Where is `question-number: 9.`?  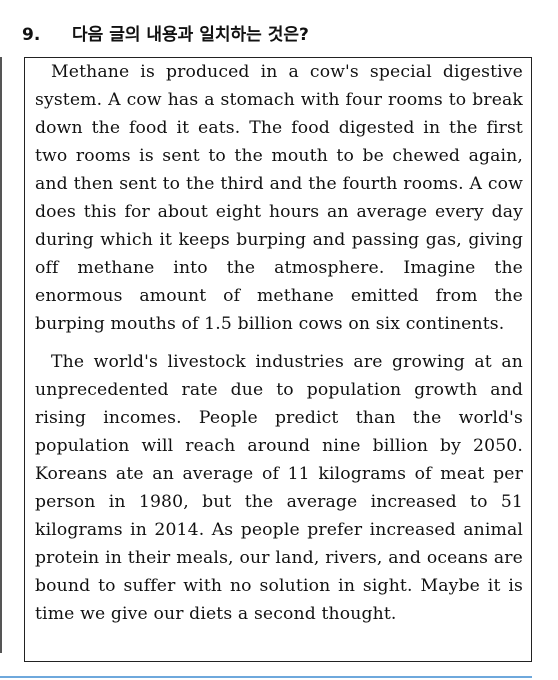
question-number: 9. is located at coordinates (31, 35).